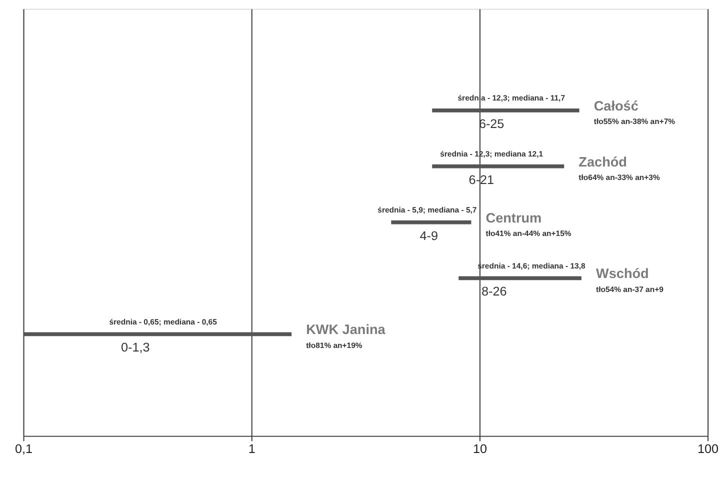 This screenshot has width=726, height=480. I want to click on annotation: tło81% an+19%, so click(334, 345).